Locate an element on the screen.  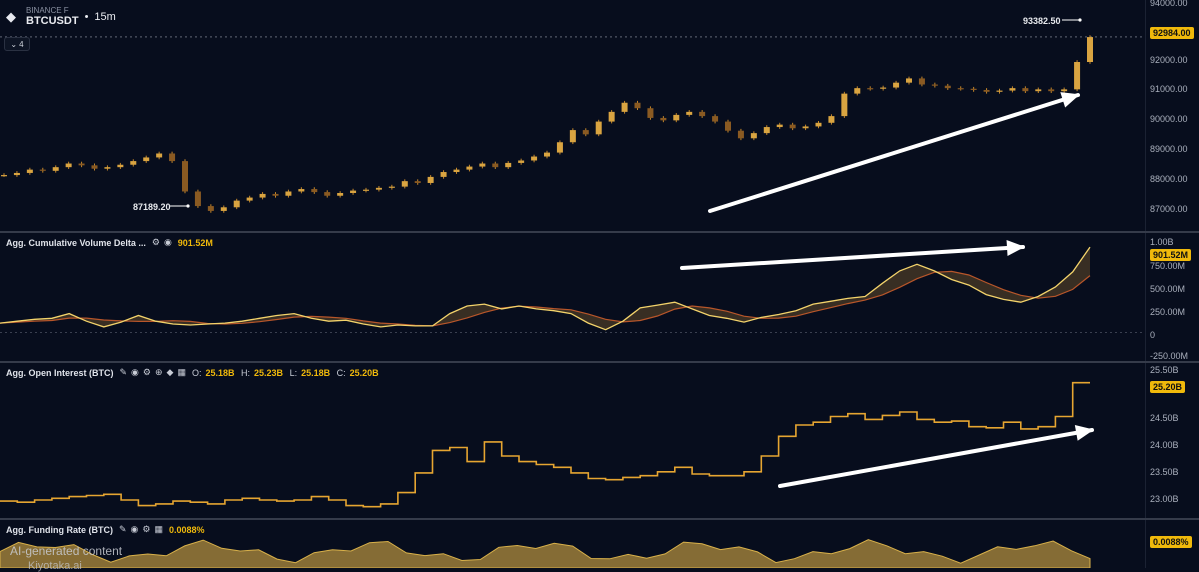
legend-tools: ✎ ◉ ⚙ ▦ is located at coordinates (141, 529).